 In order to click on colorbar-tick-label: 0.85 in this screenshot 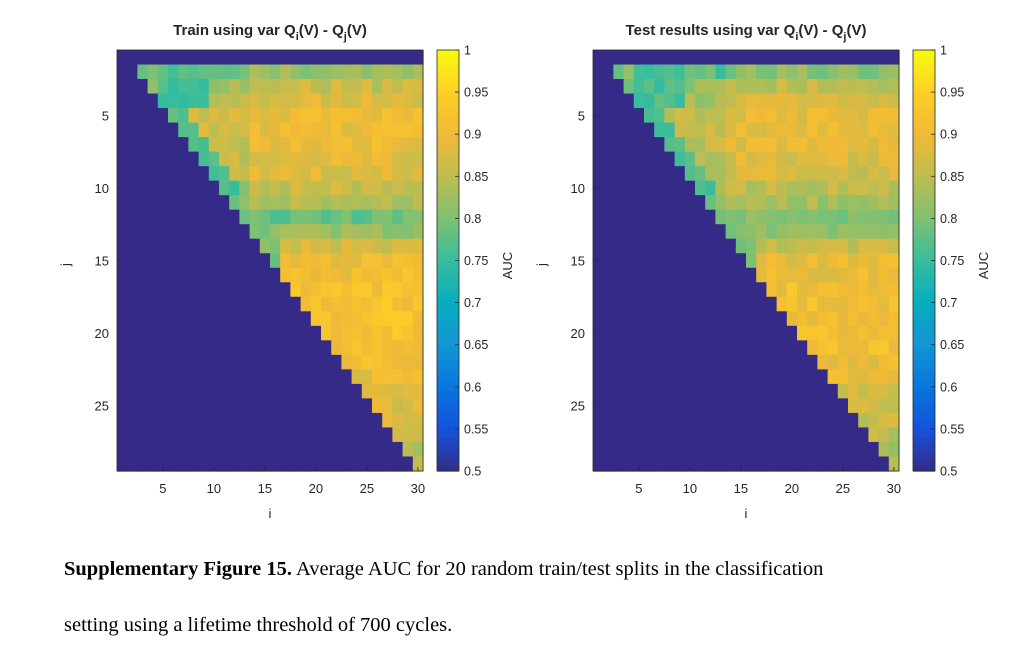, I will do `click(952, 177)`.